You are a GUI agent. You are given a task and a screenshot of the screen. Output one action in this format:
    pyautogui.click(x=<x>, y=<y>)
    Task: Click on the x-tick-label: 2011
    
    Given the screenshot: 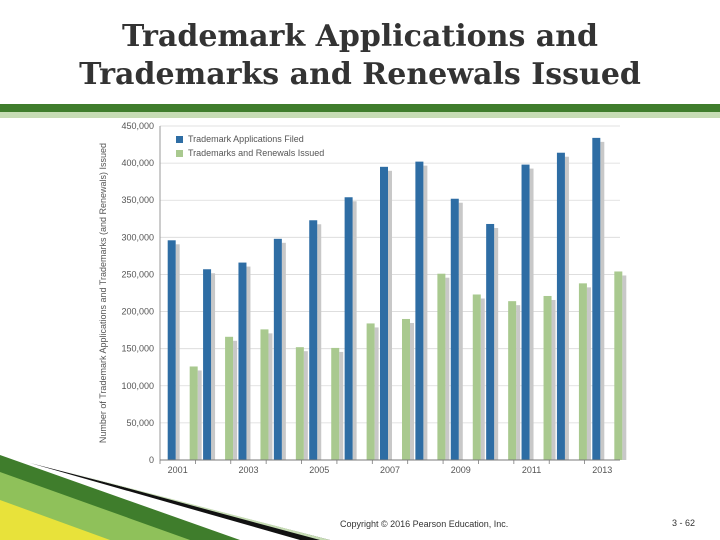 What is the action you would take?
    pyautogui.click(x=531, y=470)
    